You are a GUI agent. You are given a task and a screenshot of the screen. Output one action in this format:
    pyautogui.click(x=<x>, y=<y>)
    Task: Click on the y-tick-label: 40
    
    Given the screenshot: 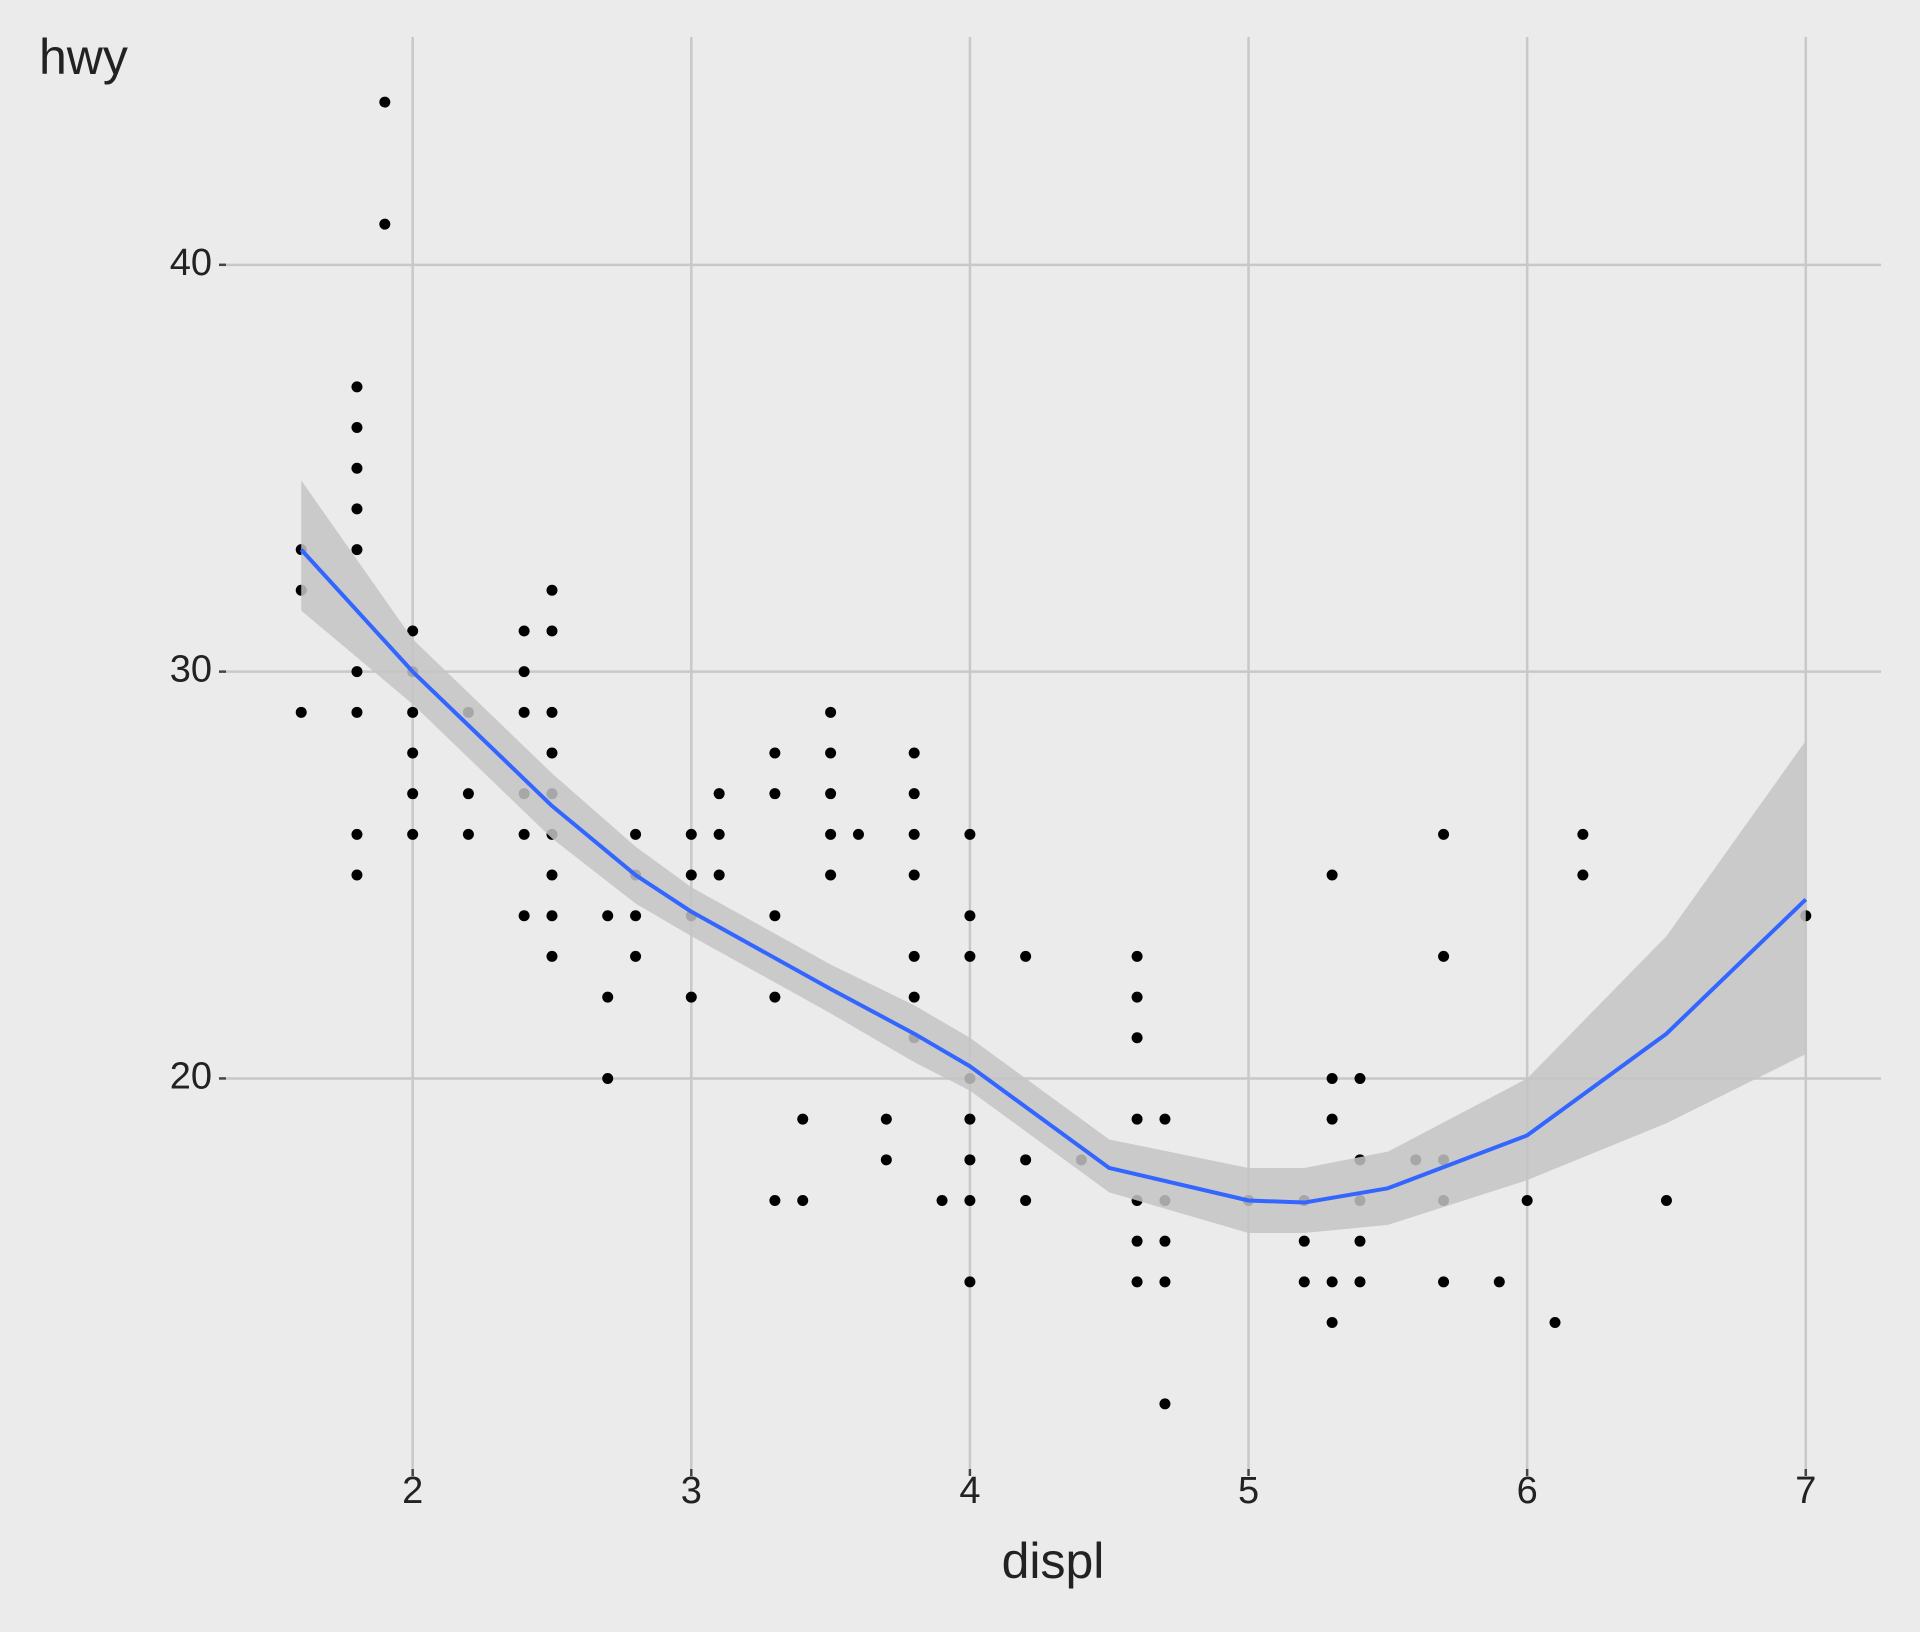 What is the action you would take?
    pyautogui.click(x=191, y=263)
    